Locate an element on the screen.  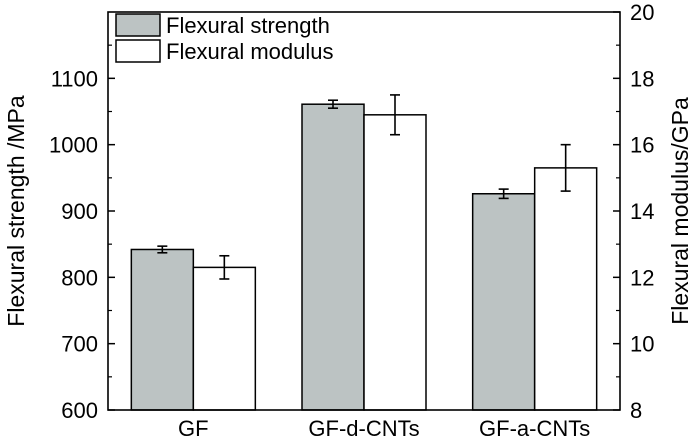
y-tick-label: 1100 is located at coordinates (74, 78).